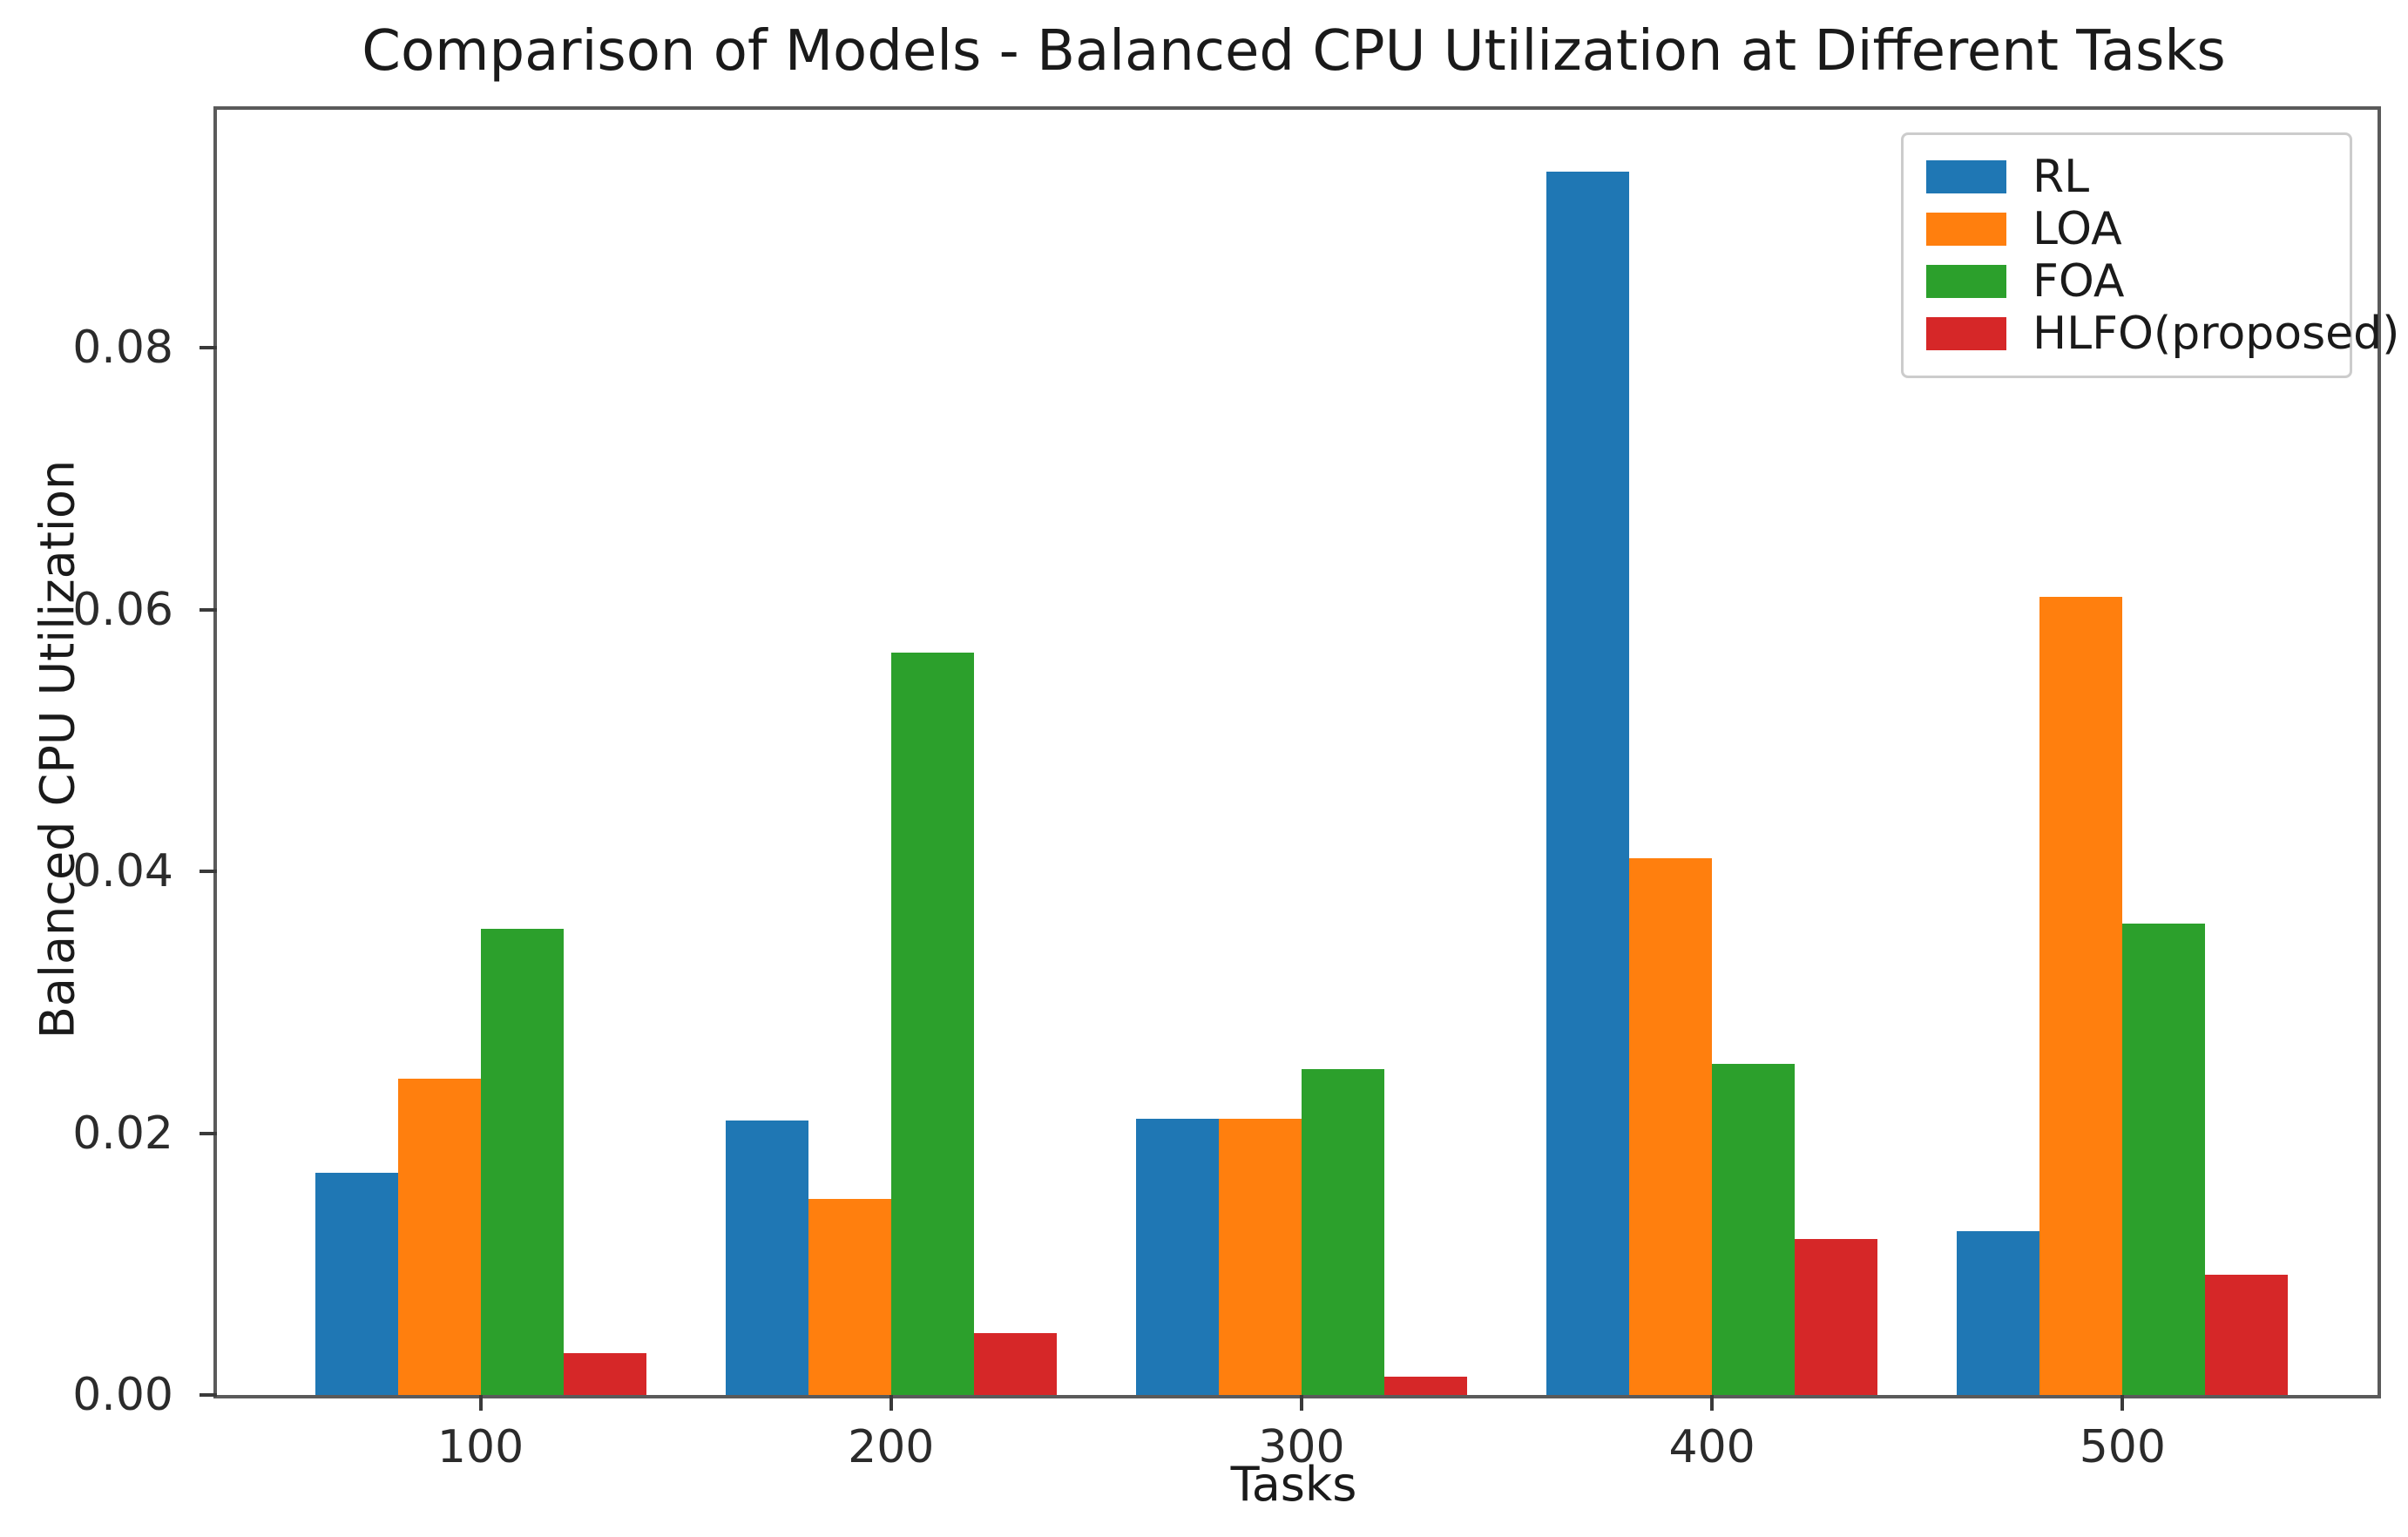  Describe the element at coordinates (1836, 1317) in the screenshot. I see `bar-HLFO(proposed)-400` at that location.